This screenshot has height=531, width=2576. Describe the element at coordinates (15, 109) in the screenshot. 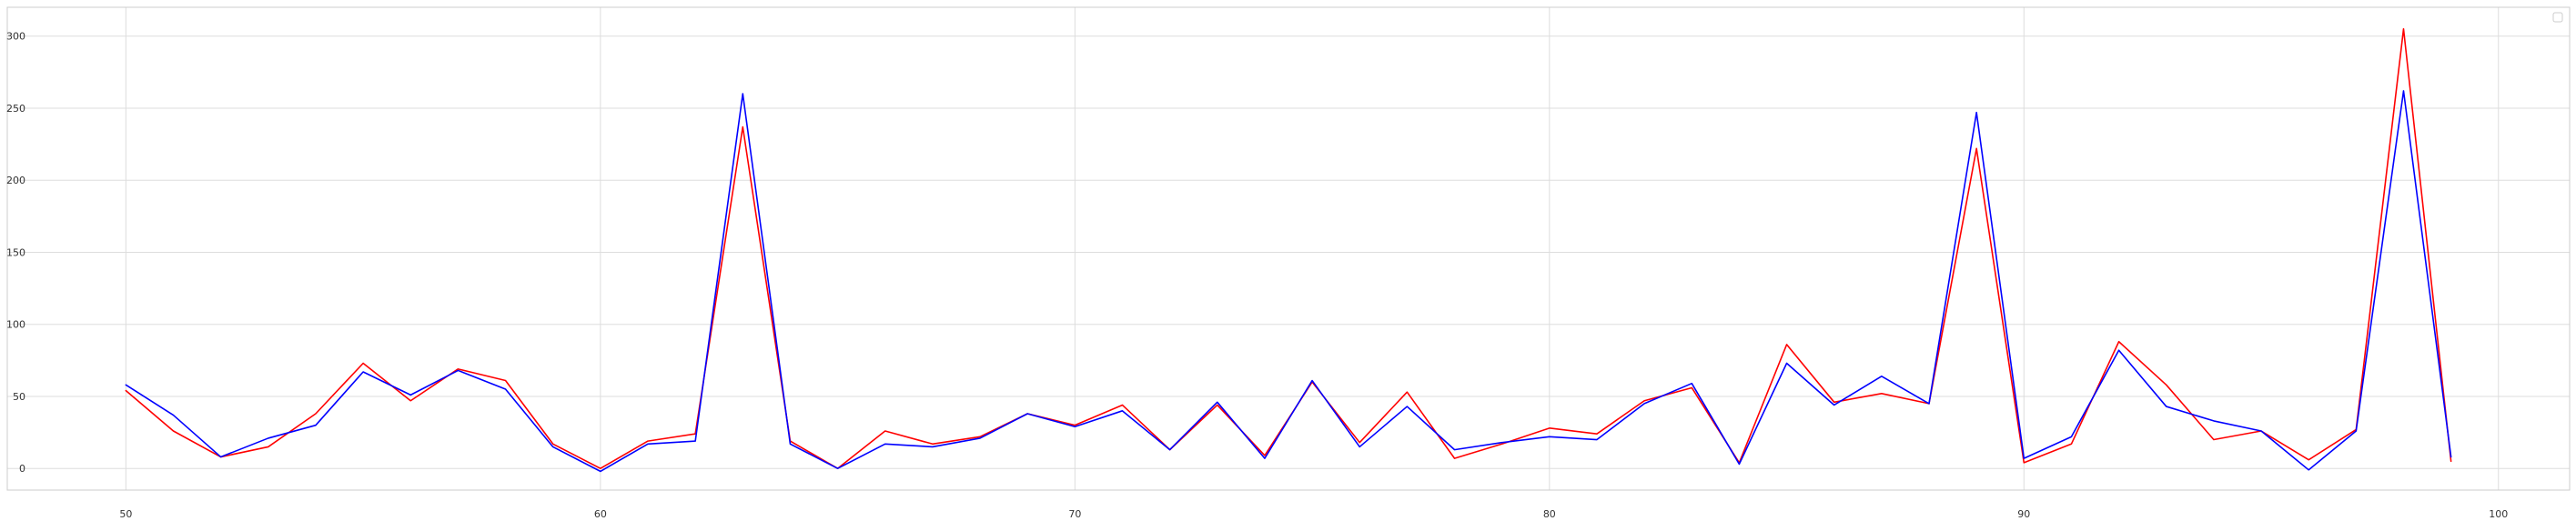

I see `y-tick-label: 250` at that location.